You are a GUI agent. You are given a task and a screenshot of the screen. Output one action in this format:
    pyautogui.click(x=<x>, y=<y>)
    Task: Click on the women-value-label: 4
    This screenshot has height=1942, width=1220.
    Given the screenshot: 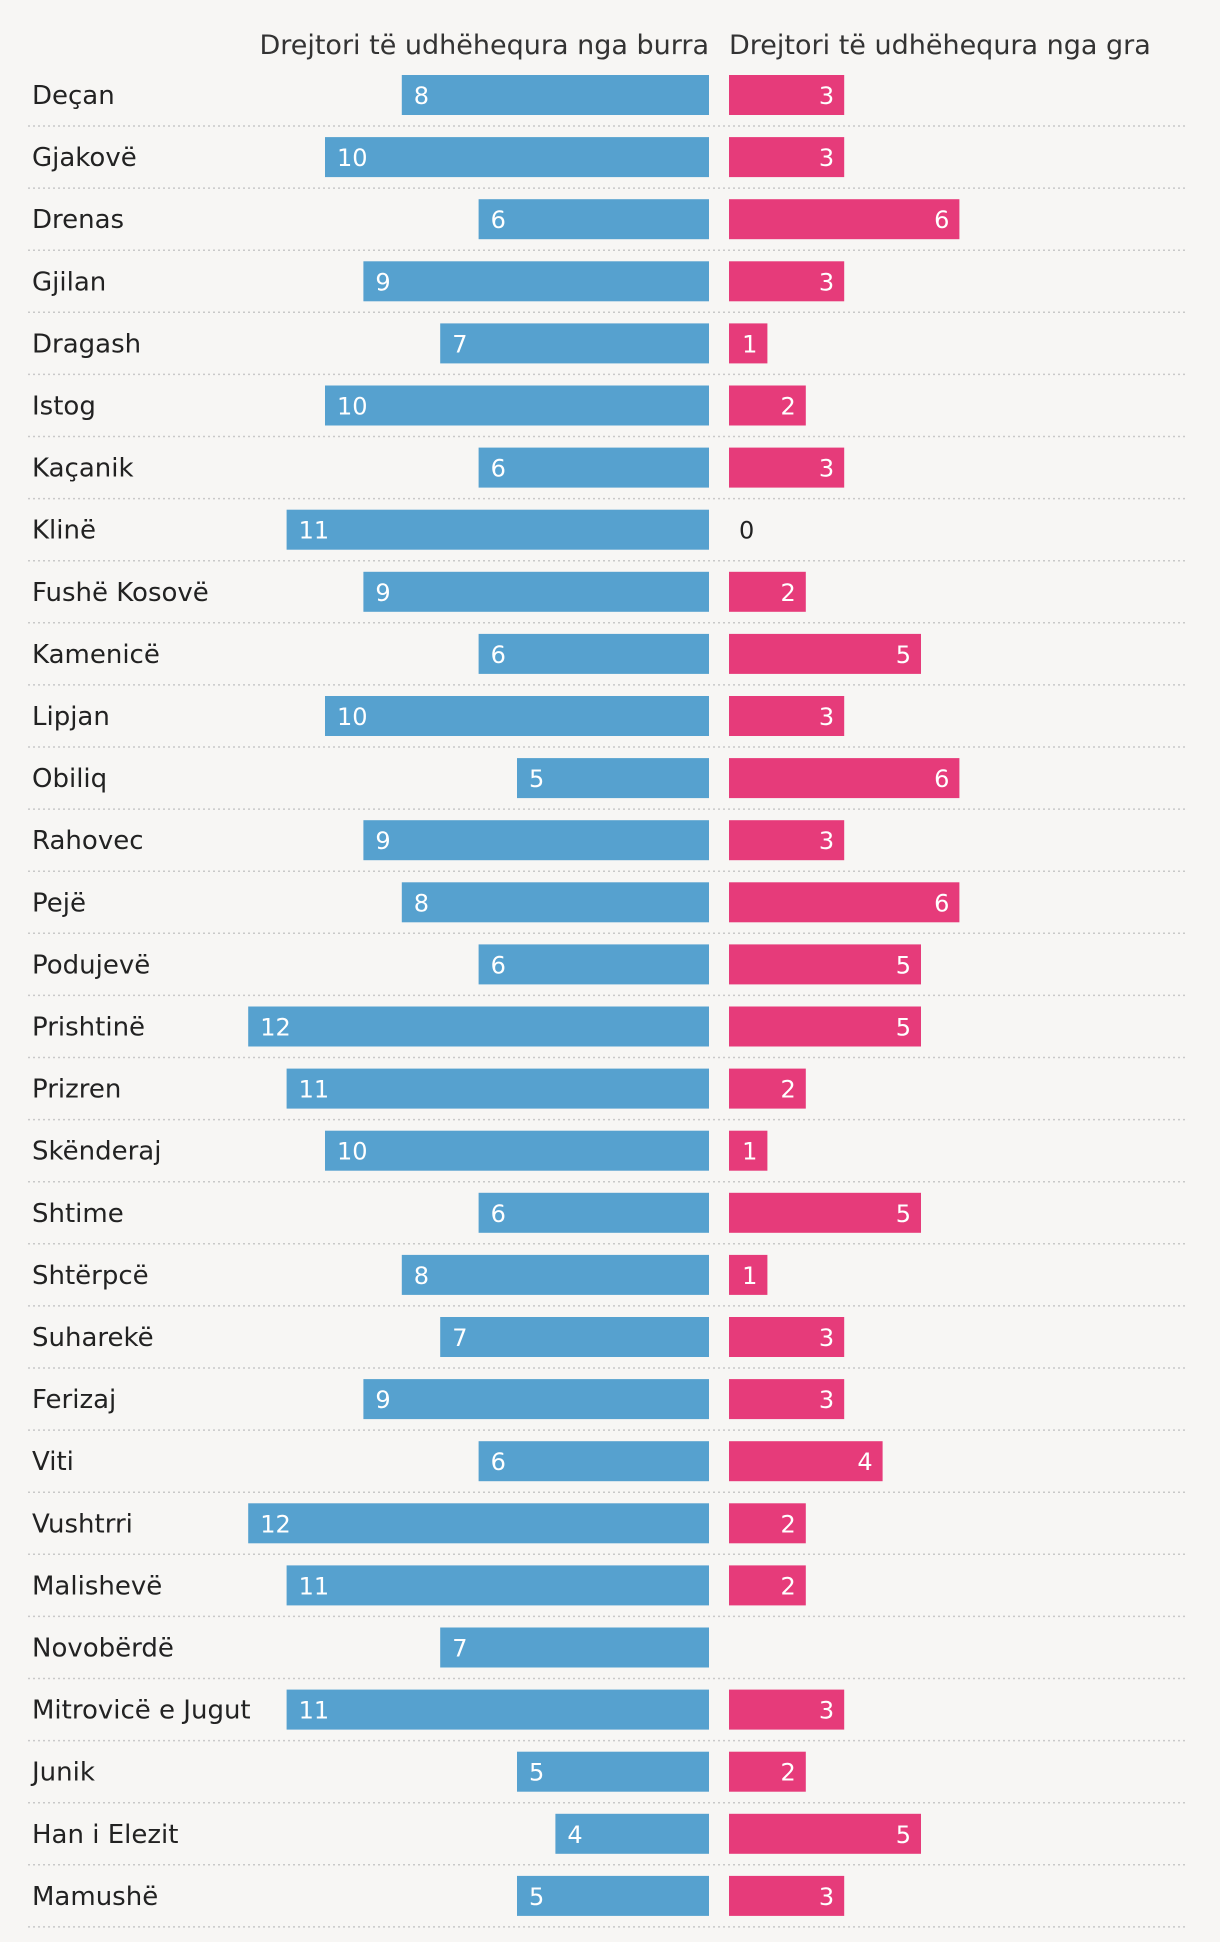 What is the action you would take?
    pyautogui.click(x=864, y=1462)
    